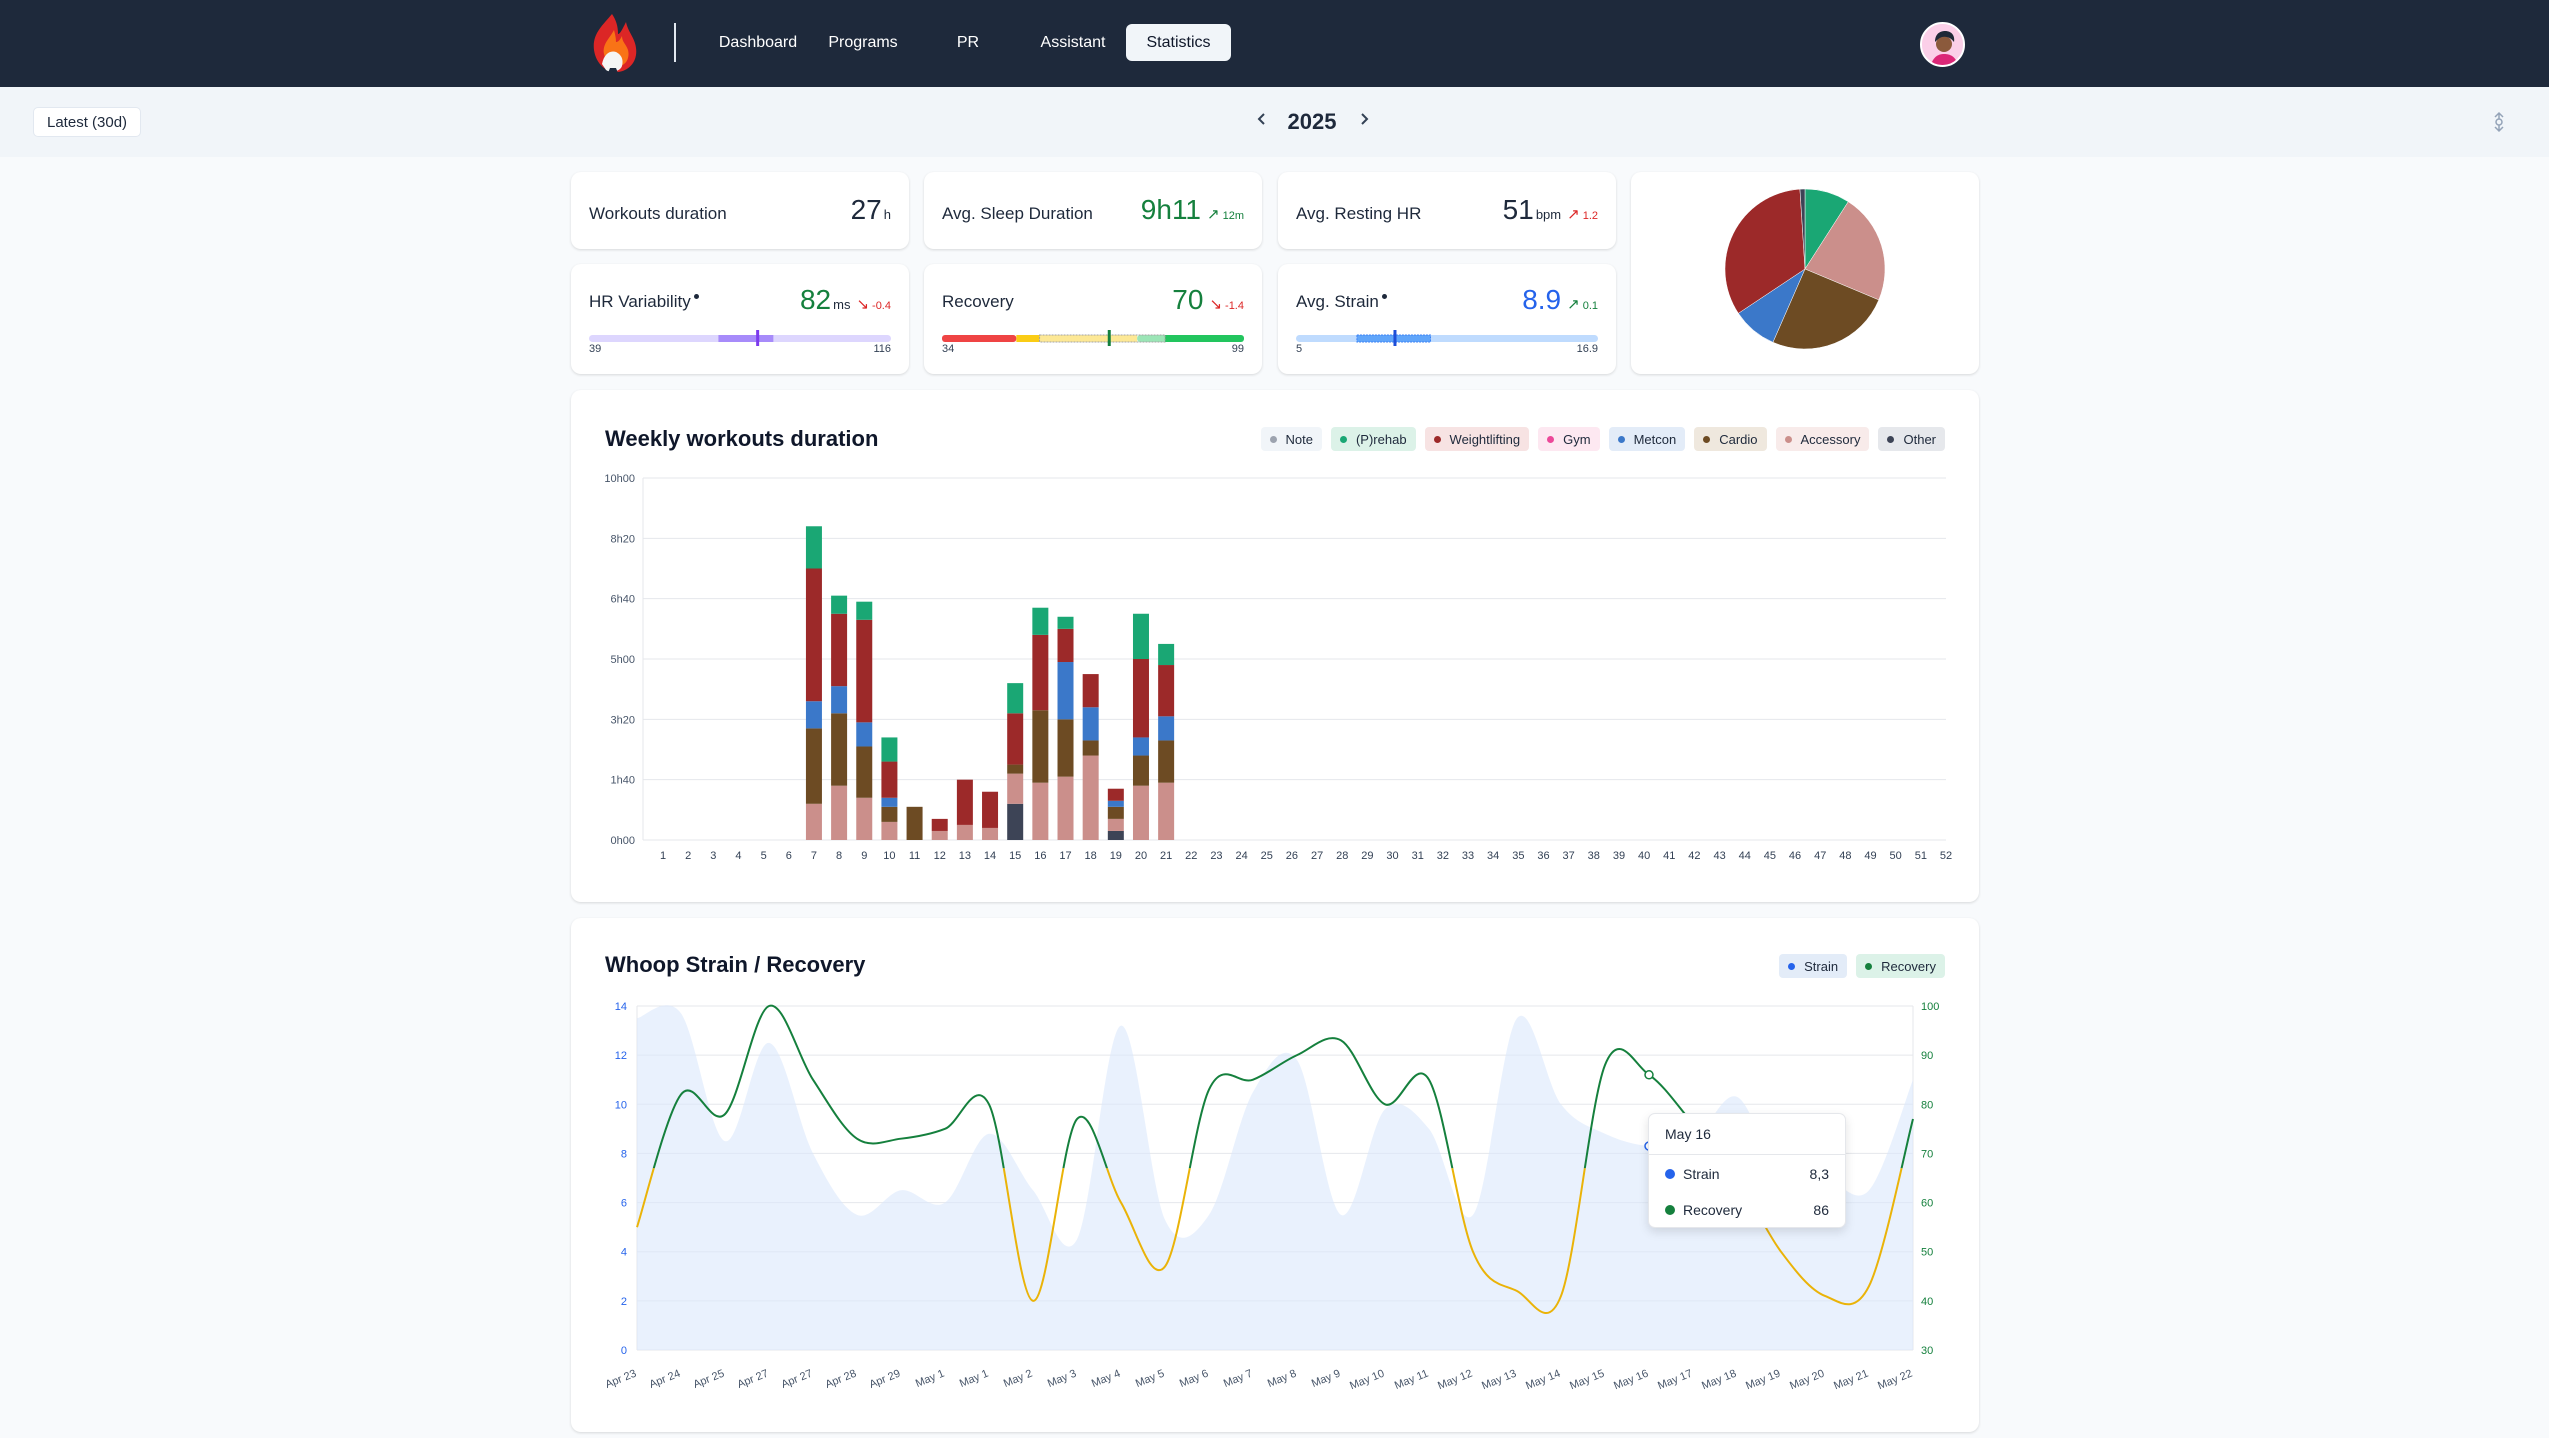 Image resolution: width=2549 pixels, height=1438 pixels. Describe the element at coordinates (595, 349) in the screenshot. I see `range-min: 39` at that location.